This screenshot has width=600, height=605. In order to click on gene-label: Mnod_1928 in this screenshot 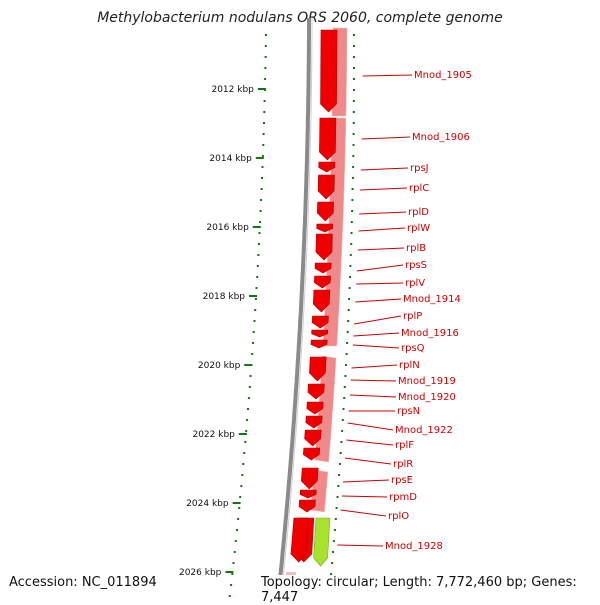, I will do `click(414, 546)`.